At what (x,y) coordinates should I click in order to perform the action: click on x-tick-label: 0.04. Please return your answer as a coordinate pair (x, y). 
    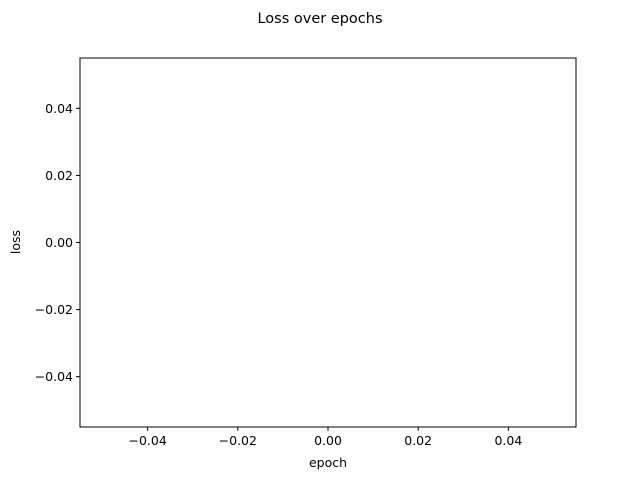
    Looking at the image, I should click on (508, 440).